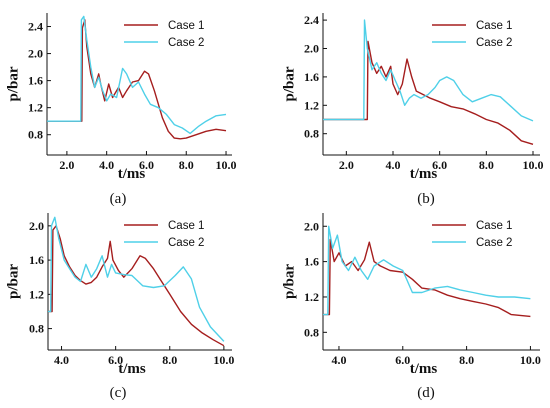 This screenshot has height=408, width=550. Describe the element at coordinates (426, 199) in the screenshot. I see `panel-label: (b)` at that location.